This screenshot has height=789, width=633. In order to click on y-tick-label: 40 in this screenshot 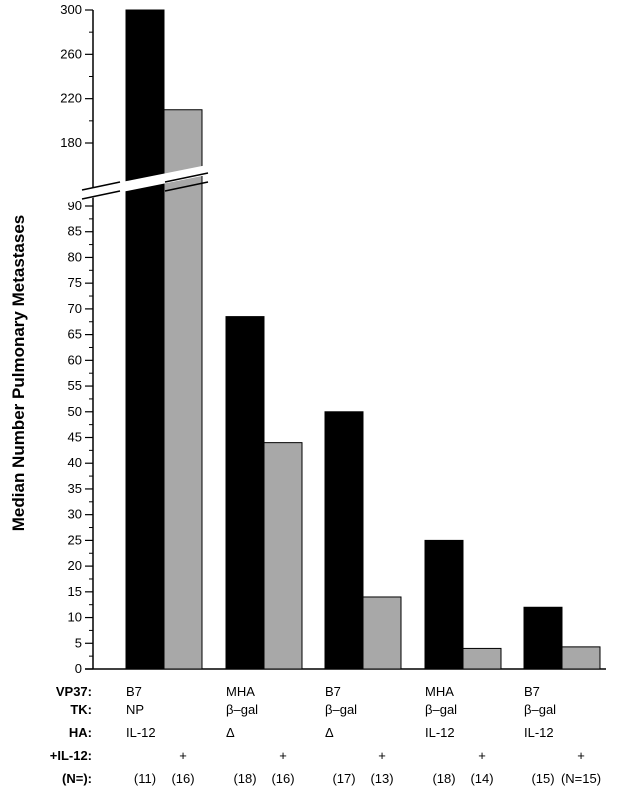, I will do `click(75, 462)`.